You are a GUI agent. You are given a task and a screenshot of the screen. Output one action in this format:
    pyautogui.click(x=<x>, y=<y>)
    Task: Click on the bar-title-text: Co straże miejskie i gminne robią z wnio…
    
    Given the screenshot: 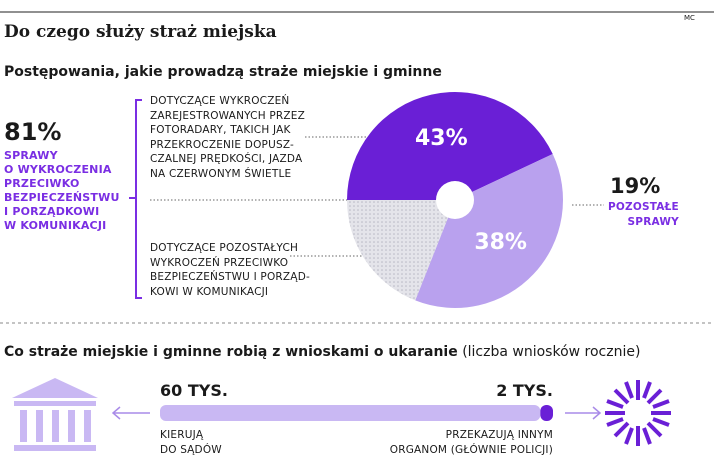 What is the action you would take?
    pyautogui.click(x=231, y=352)
    